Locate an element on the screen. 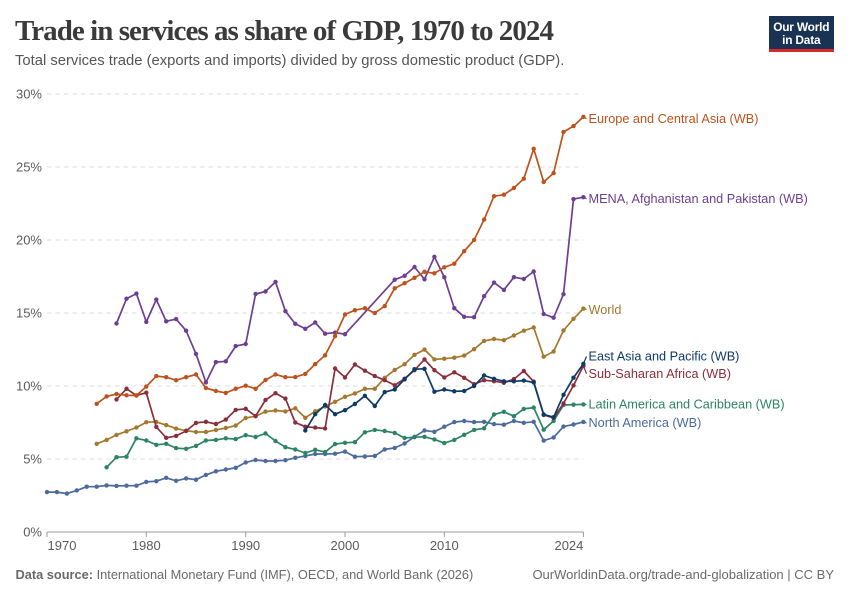  svg-text: Sub-Saharan Africa (WB) is located at coordinates (660, 374).